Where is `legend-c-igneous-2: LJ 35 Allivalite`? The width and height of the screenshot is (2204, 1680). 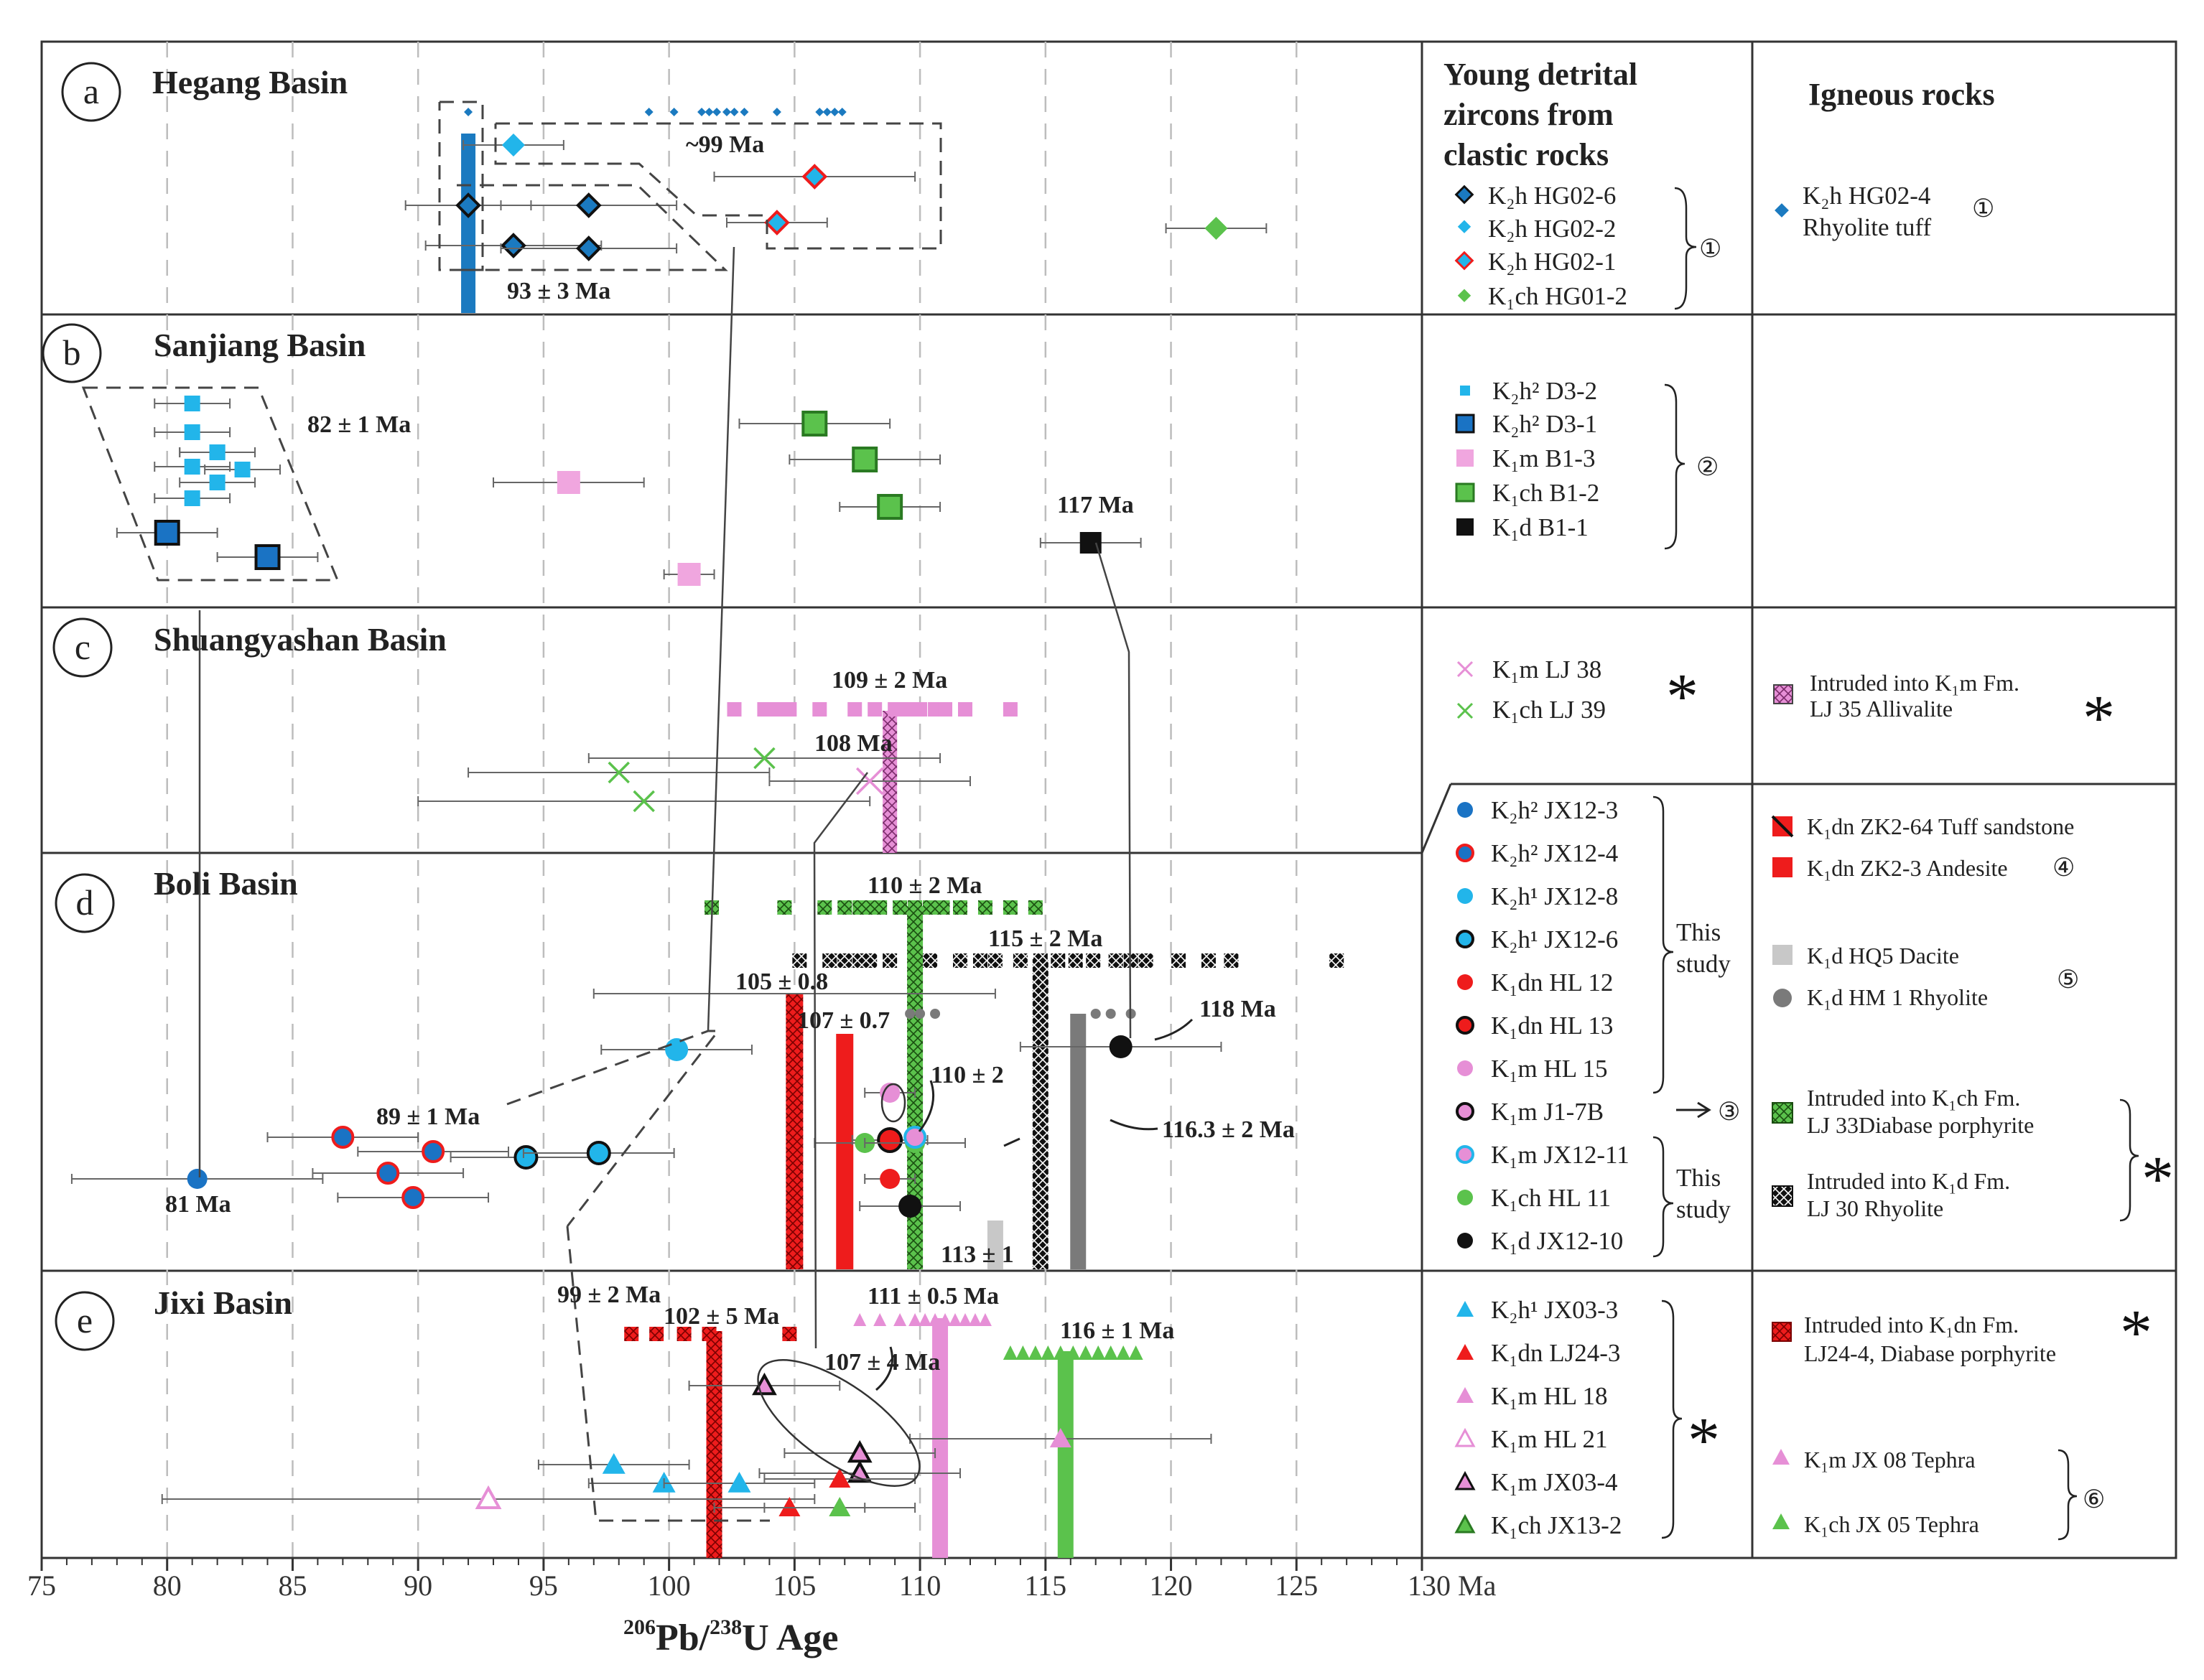
legend-c-igneous-2: LJ 35 Allivalite is located at coordinates (1881, 709).